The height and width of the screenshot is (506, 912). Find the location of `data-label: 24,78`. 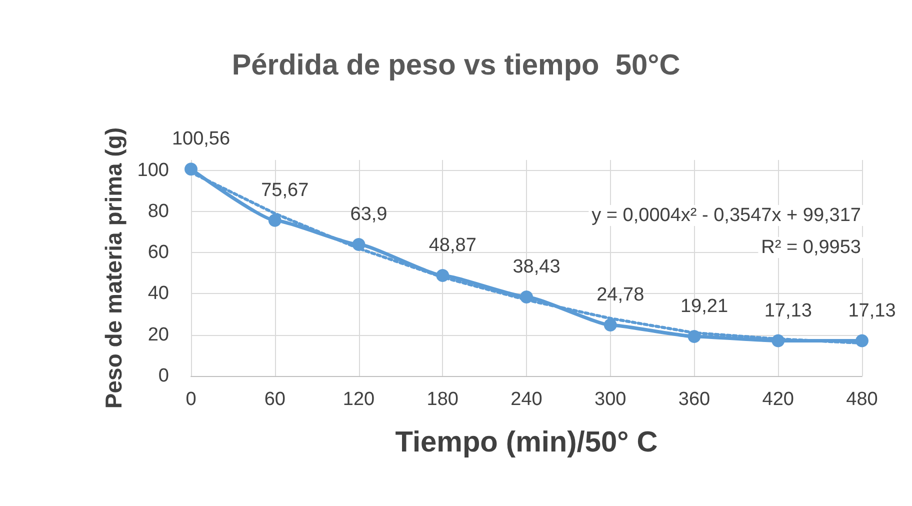

data-label: 24,78 is located at coordinates (620, 295).